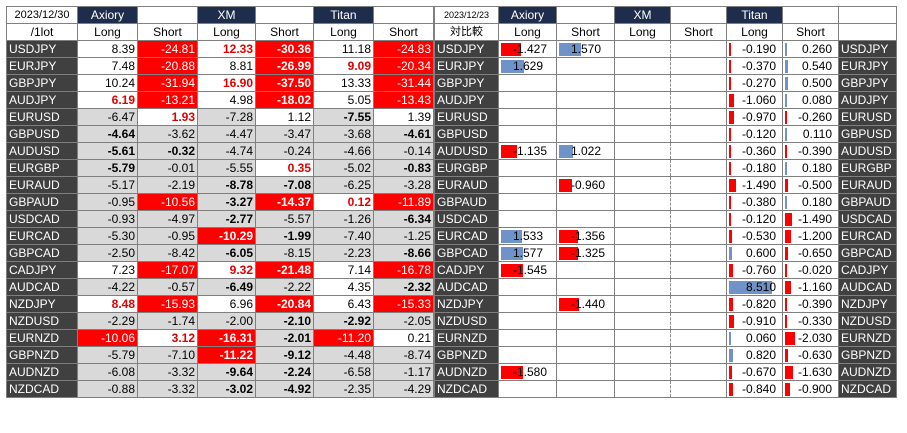 The image size is (907, 433). I want to click on bar-value: 0.600, so click(760, 253).